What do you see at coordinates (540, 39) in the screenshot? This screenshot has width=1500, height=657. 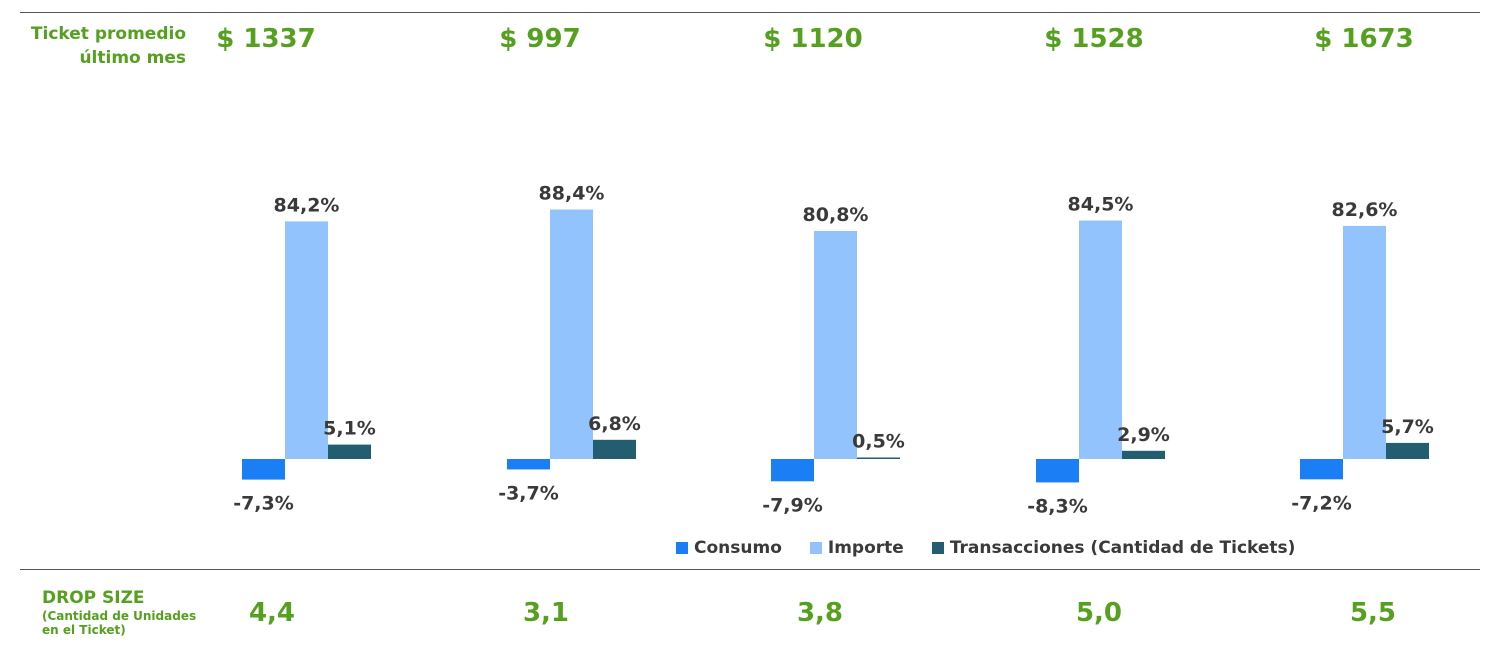 I see `ticket-value-2: $ 997` at bounding box center [540, 39].